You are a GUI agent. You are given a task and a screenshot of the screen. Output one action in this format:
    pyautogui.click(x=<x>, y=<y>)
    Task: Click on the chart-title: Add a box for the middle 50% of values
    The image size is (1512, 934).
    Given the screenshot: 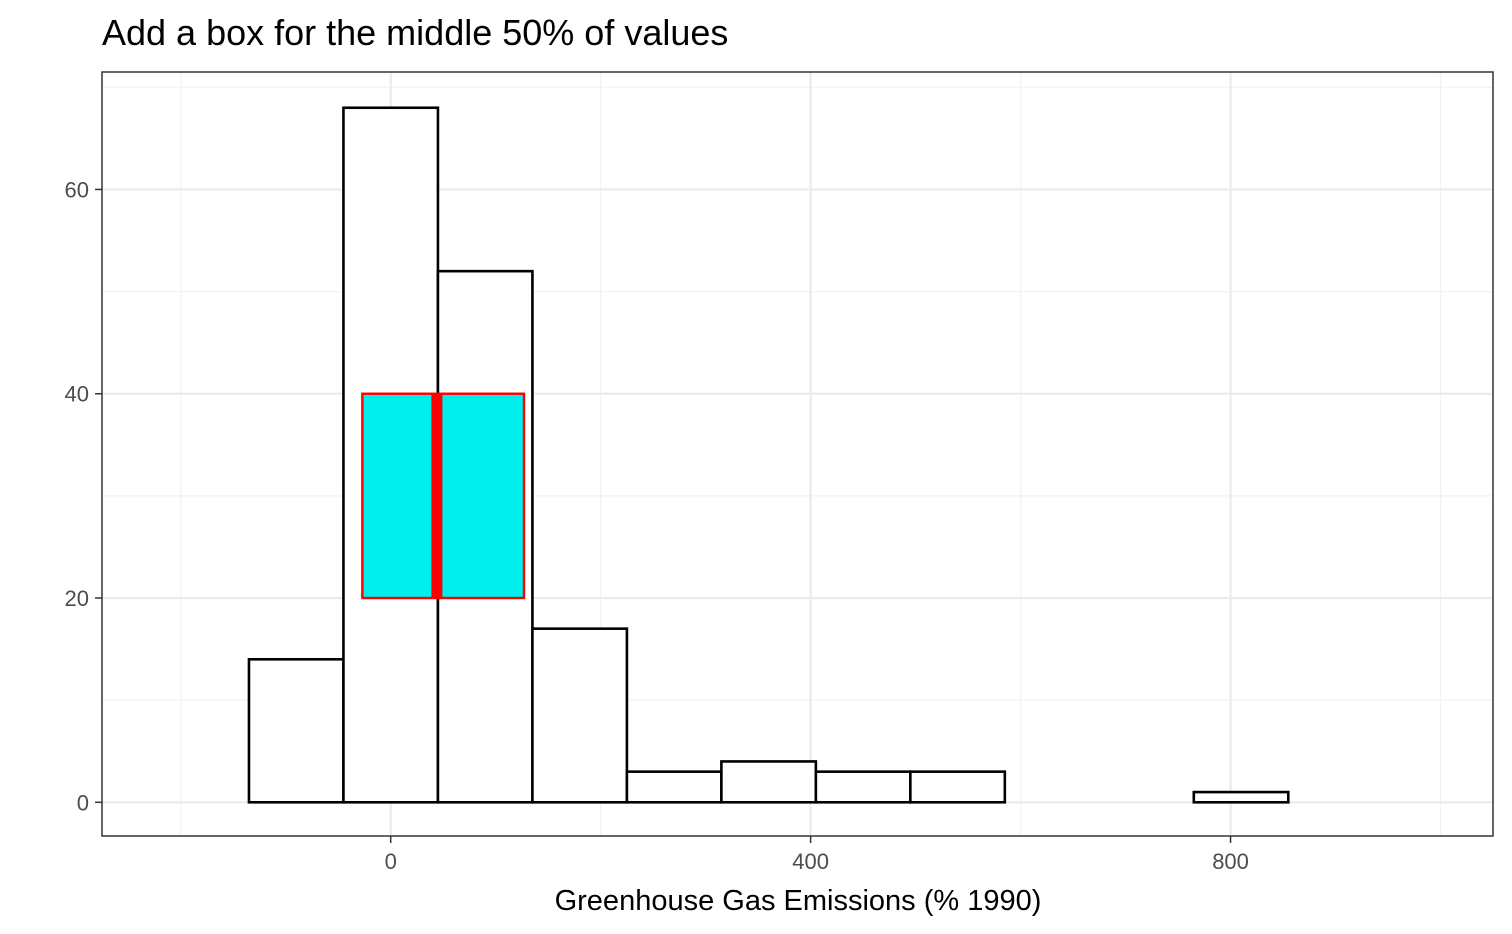 What is the action you would take?
    pyautogui.click(x=415, y=32)
    